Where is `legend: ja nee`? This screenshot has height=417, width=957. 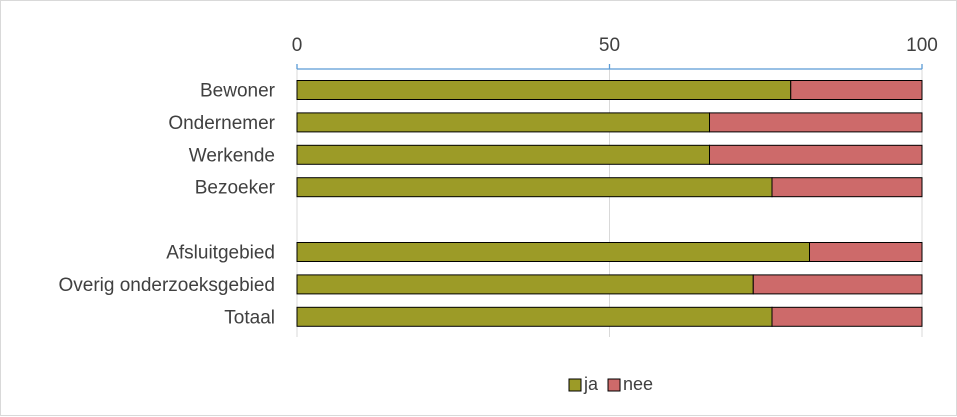 legend: ja nee is located at coordinates (610, 384).